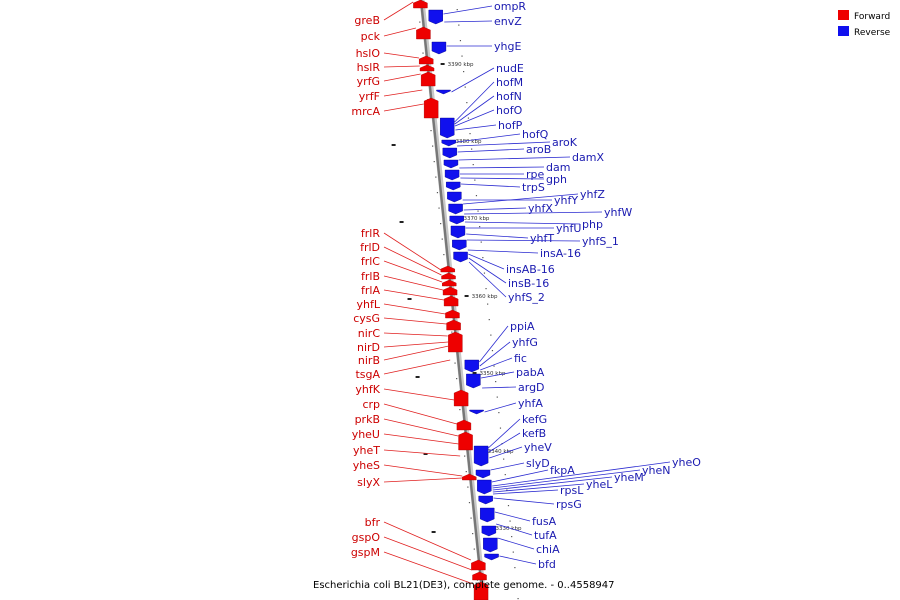 This screenshot has height=600, width=900. I want to click on tick-label: 3350 kbp, so click(493, 374).